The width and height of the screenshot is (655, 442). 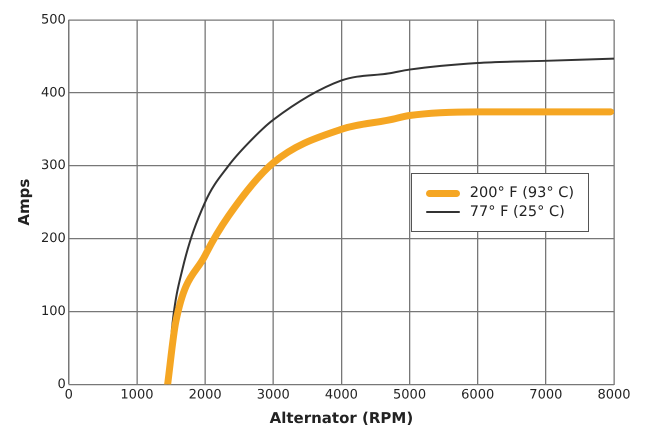 I want to click on legend-label: 200° F (93° C), so click(x=522, y=193).